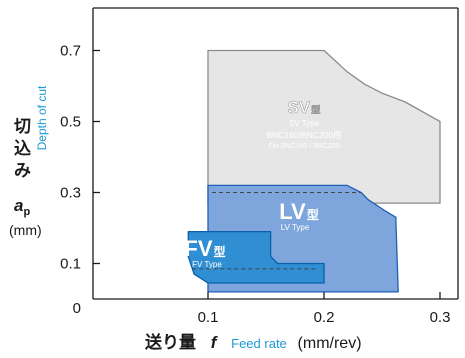 The width and height of the screenshot is (465, 358). Describe the element at coordinates (207, 264) in the screenshot. I see `region-fv-type-label: FV Type` at that location.